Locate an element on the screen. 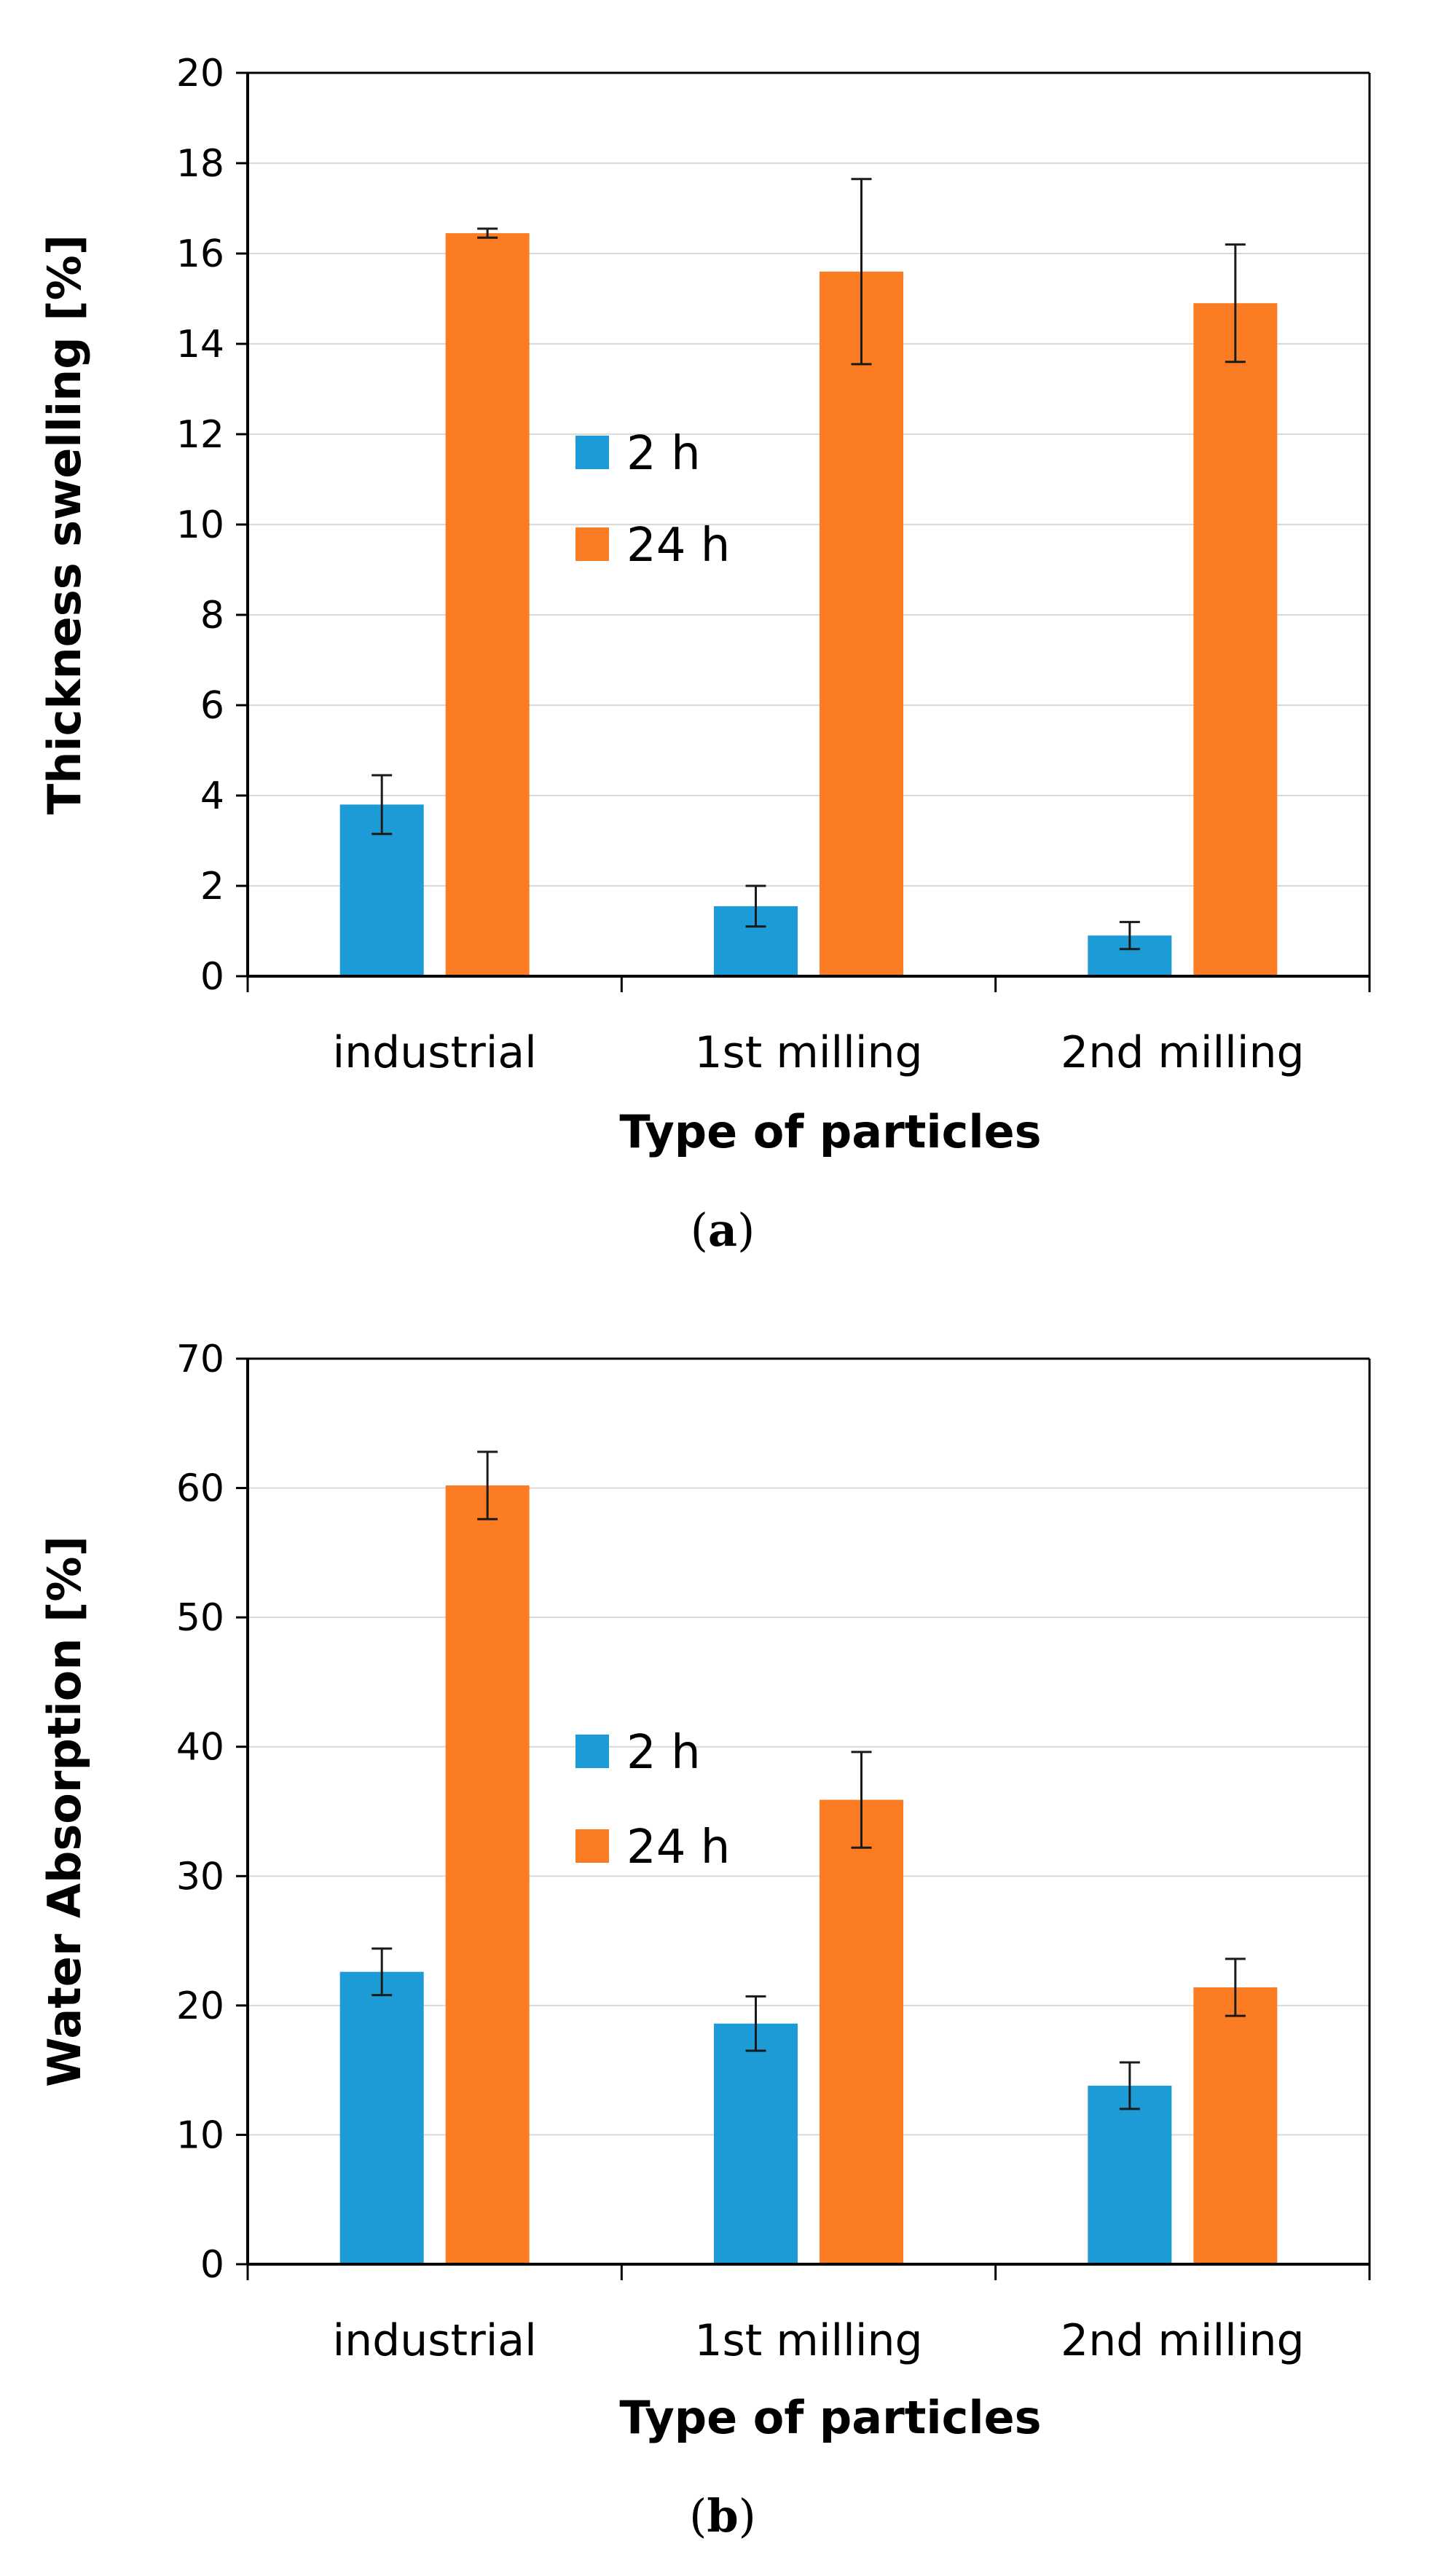 Image resolution: width=1446 pixels, height=2576 pixels. y-tick-label: 16 is located at coordinates (200, 254).